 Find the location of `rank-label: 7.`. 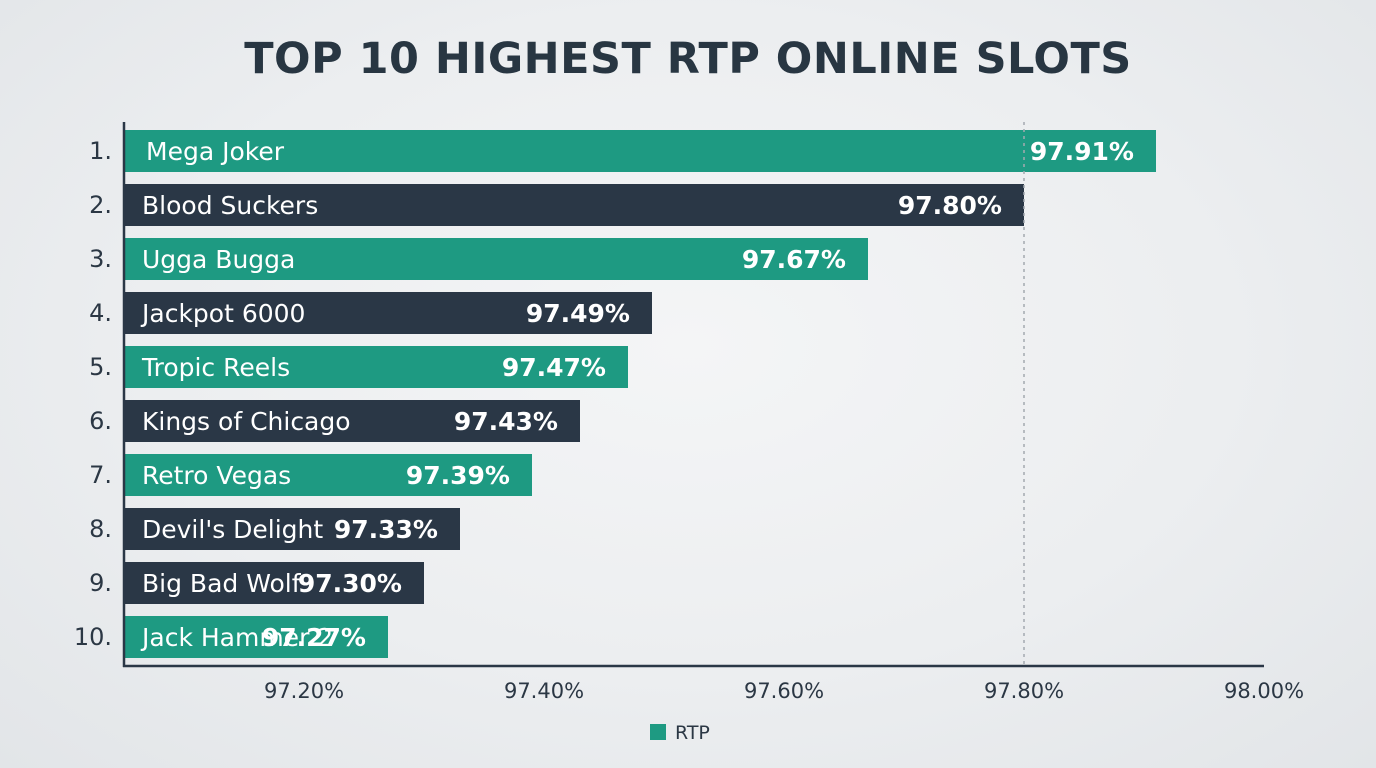

rank-label: 7. is located at coordinates (100, 475).